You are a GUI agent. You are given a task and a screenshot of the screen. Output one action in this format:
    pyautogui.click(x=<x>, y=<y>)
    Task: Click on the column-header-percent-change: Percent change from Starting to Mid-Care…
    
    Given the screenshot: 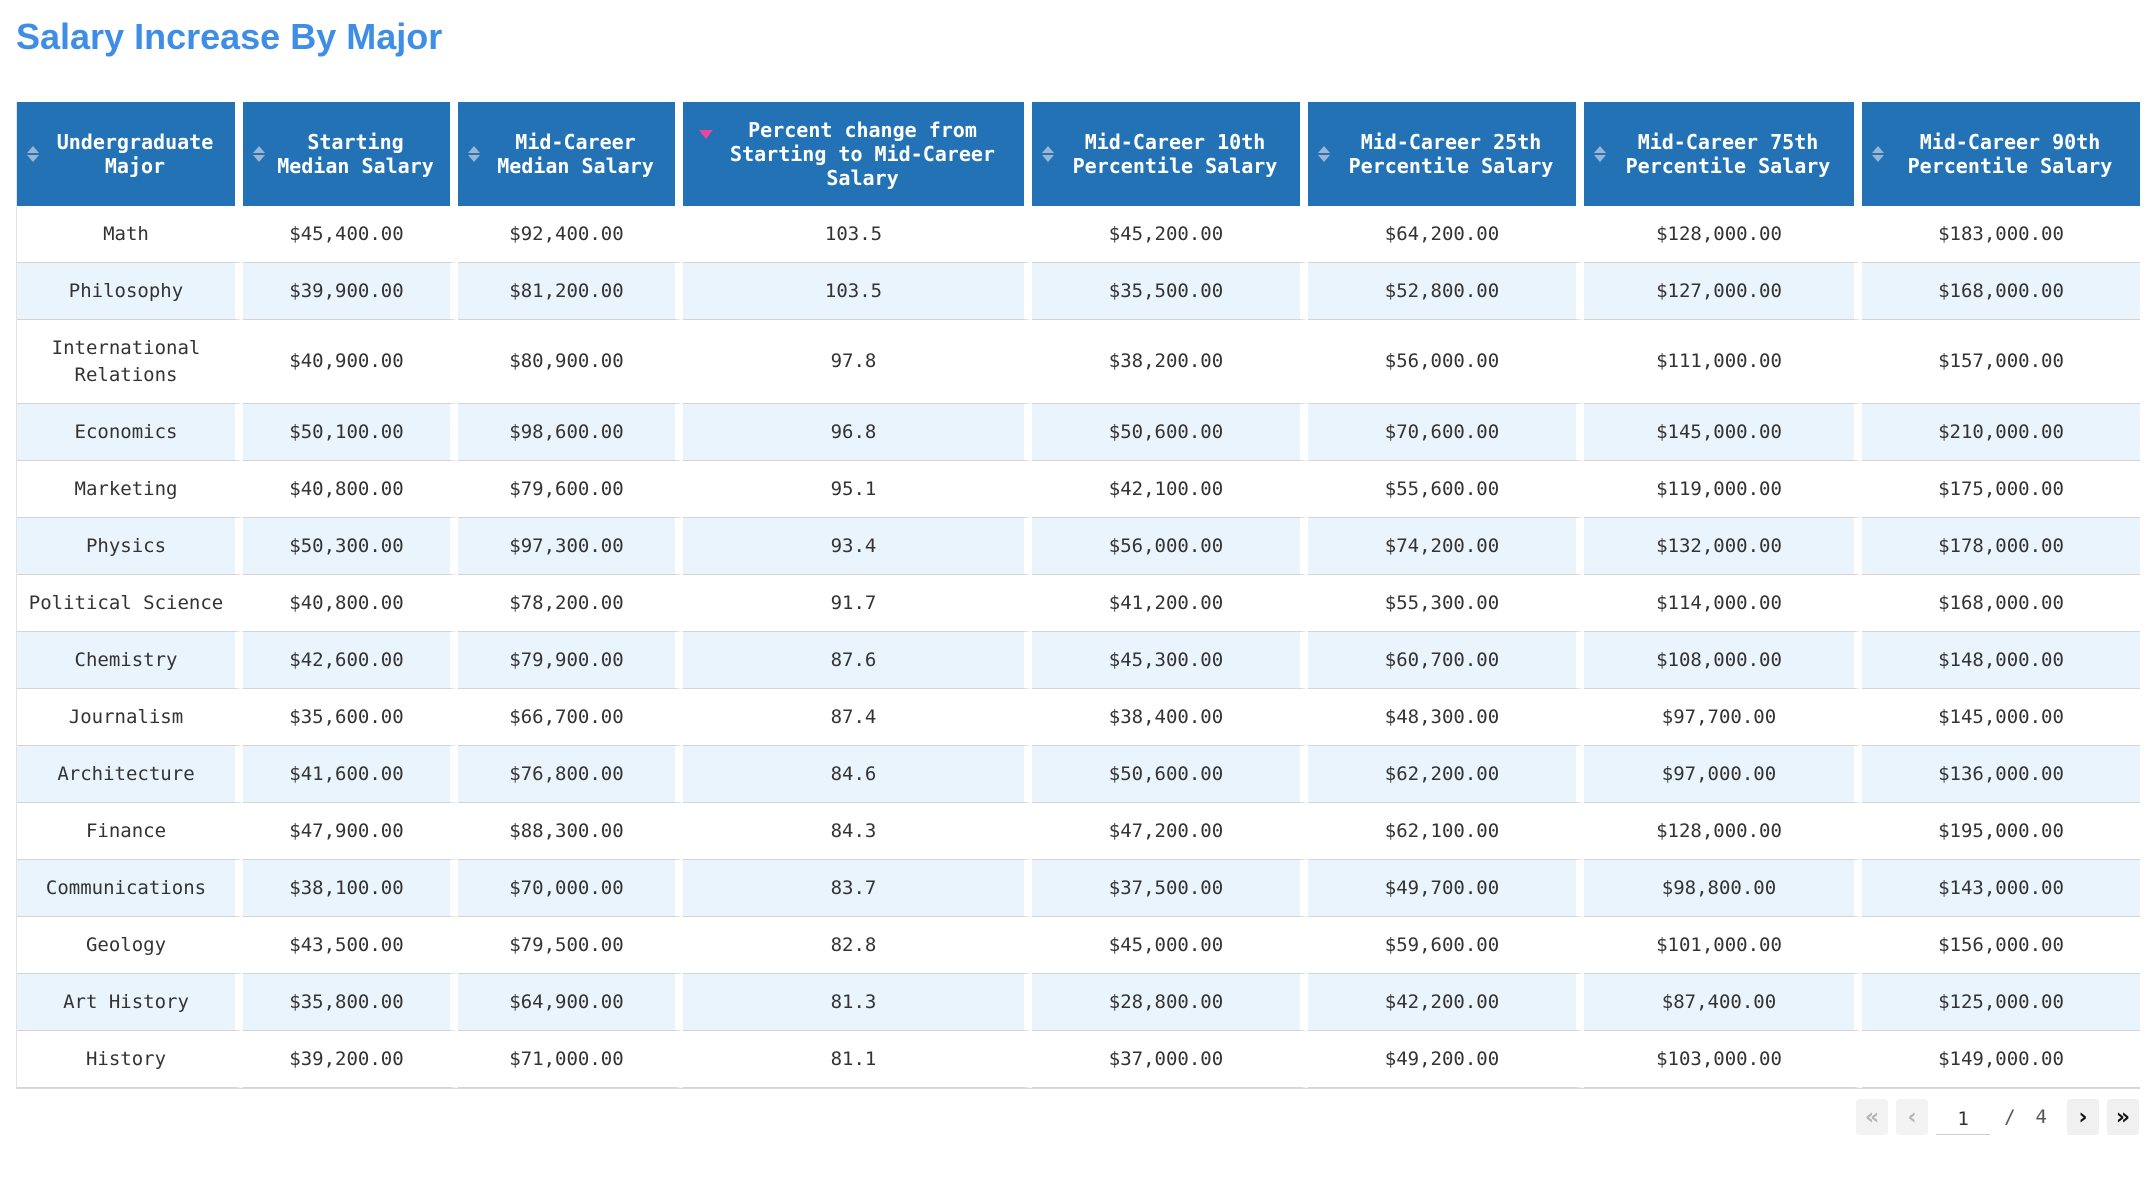 What is the action you would take?
    pyautogui.click(x=857, y=154)
    